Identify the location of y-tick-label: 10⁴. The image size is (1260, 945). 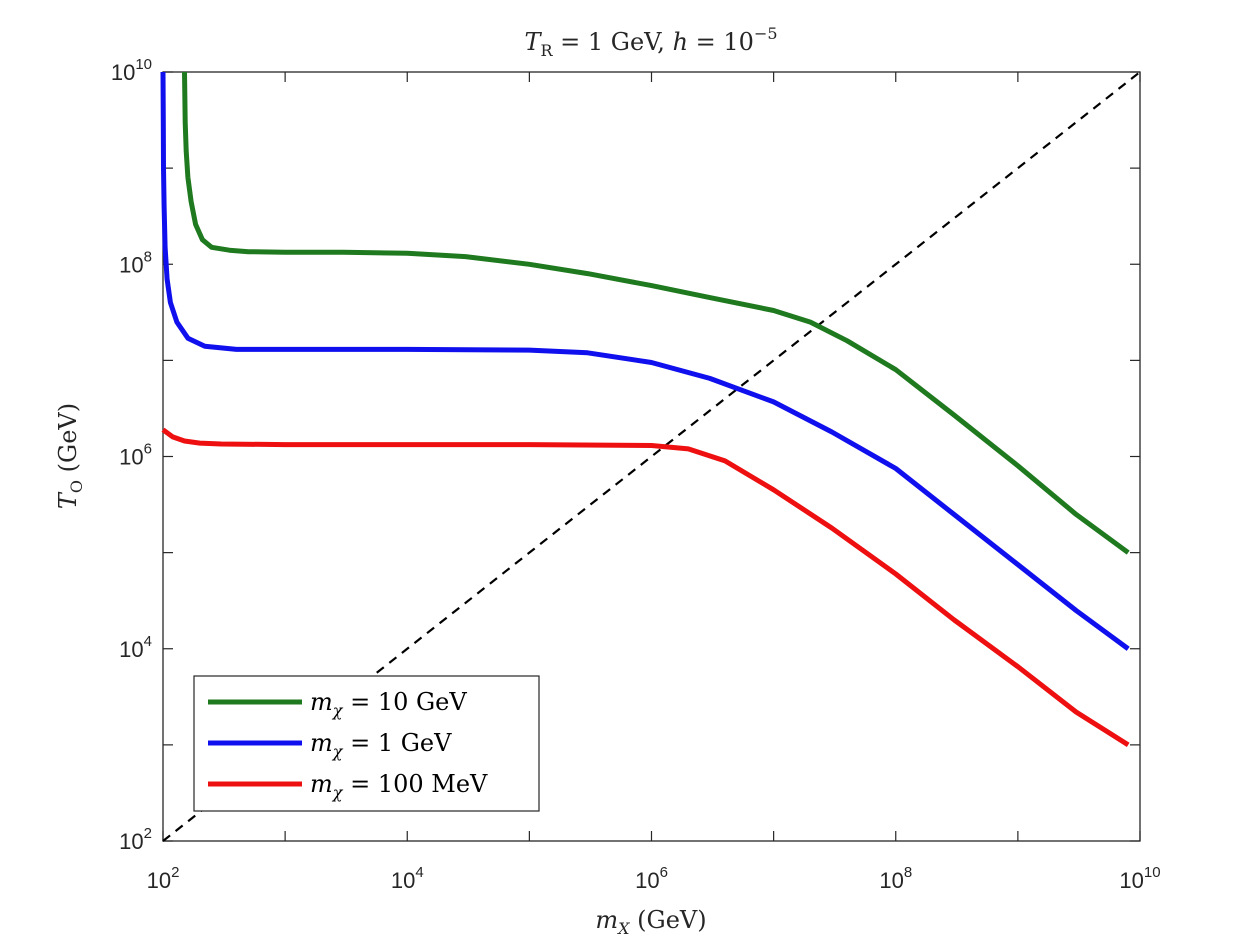
(135, 647).